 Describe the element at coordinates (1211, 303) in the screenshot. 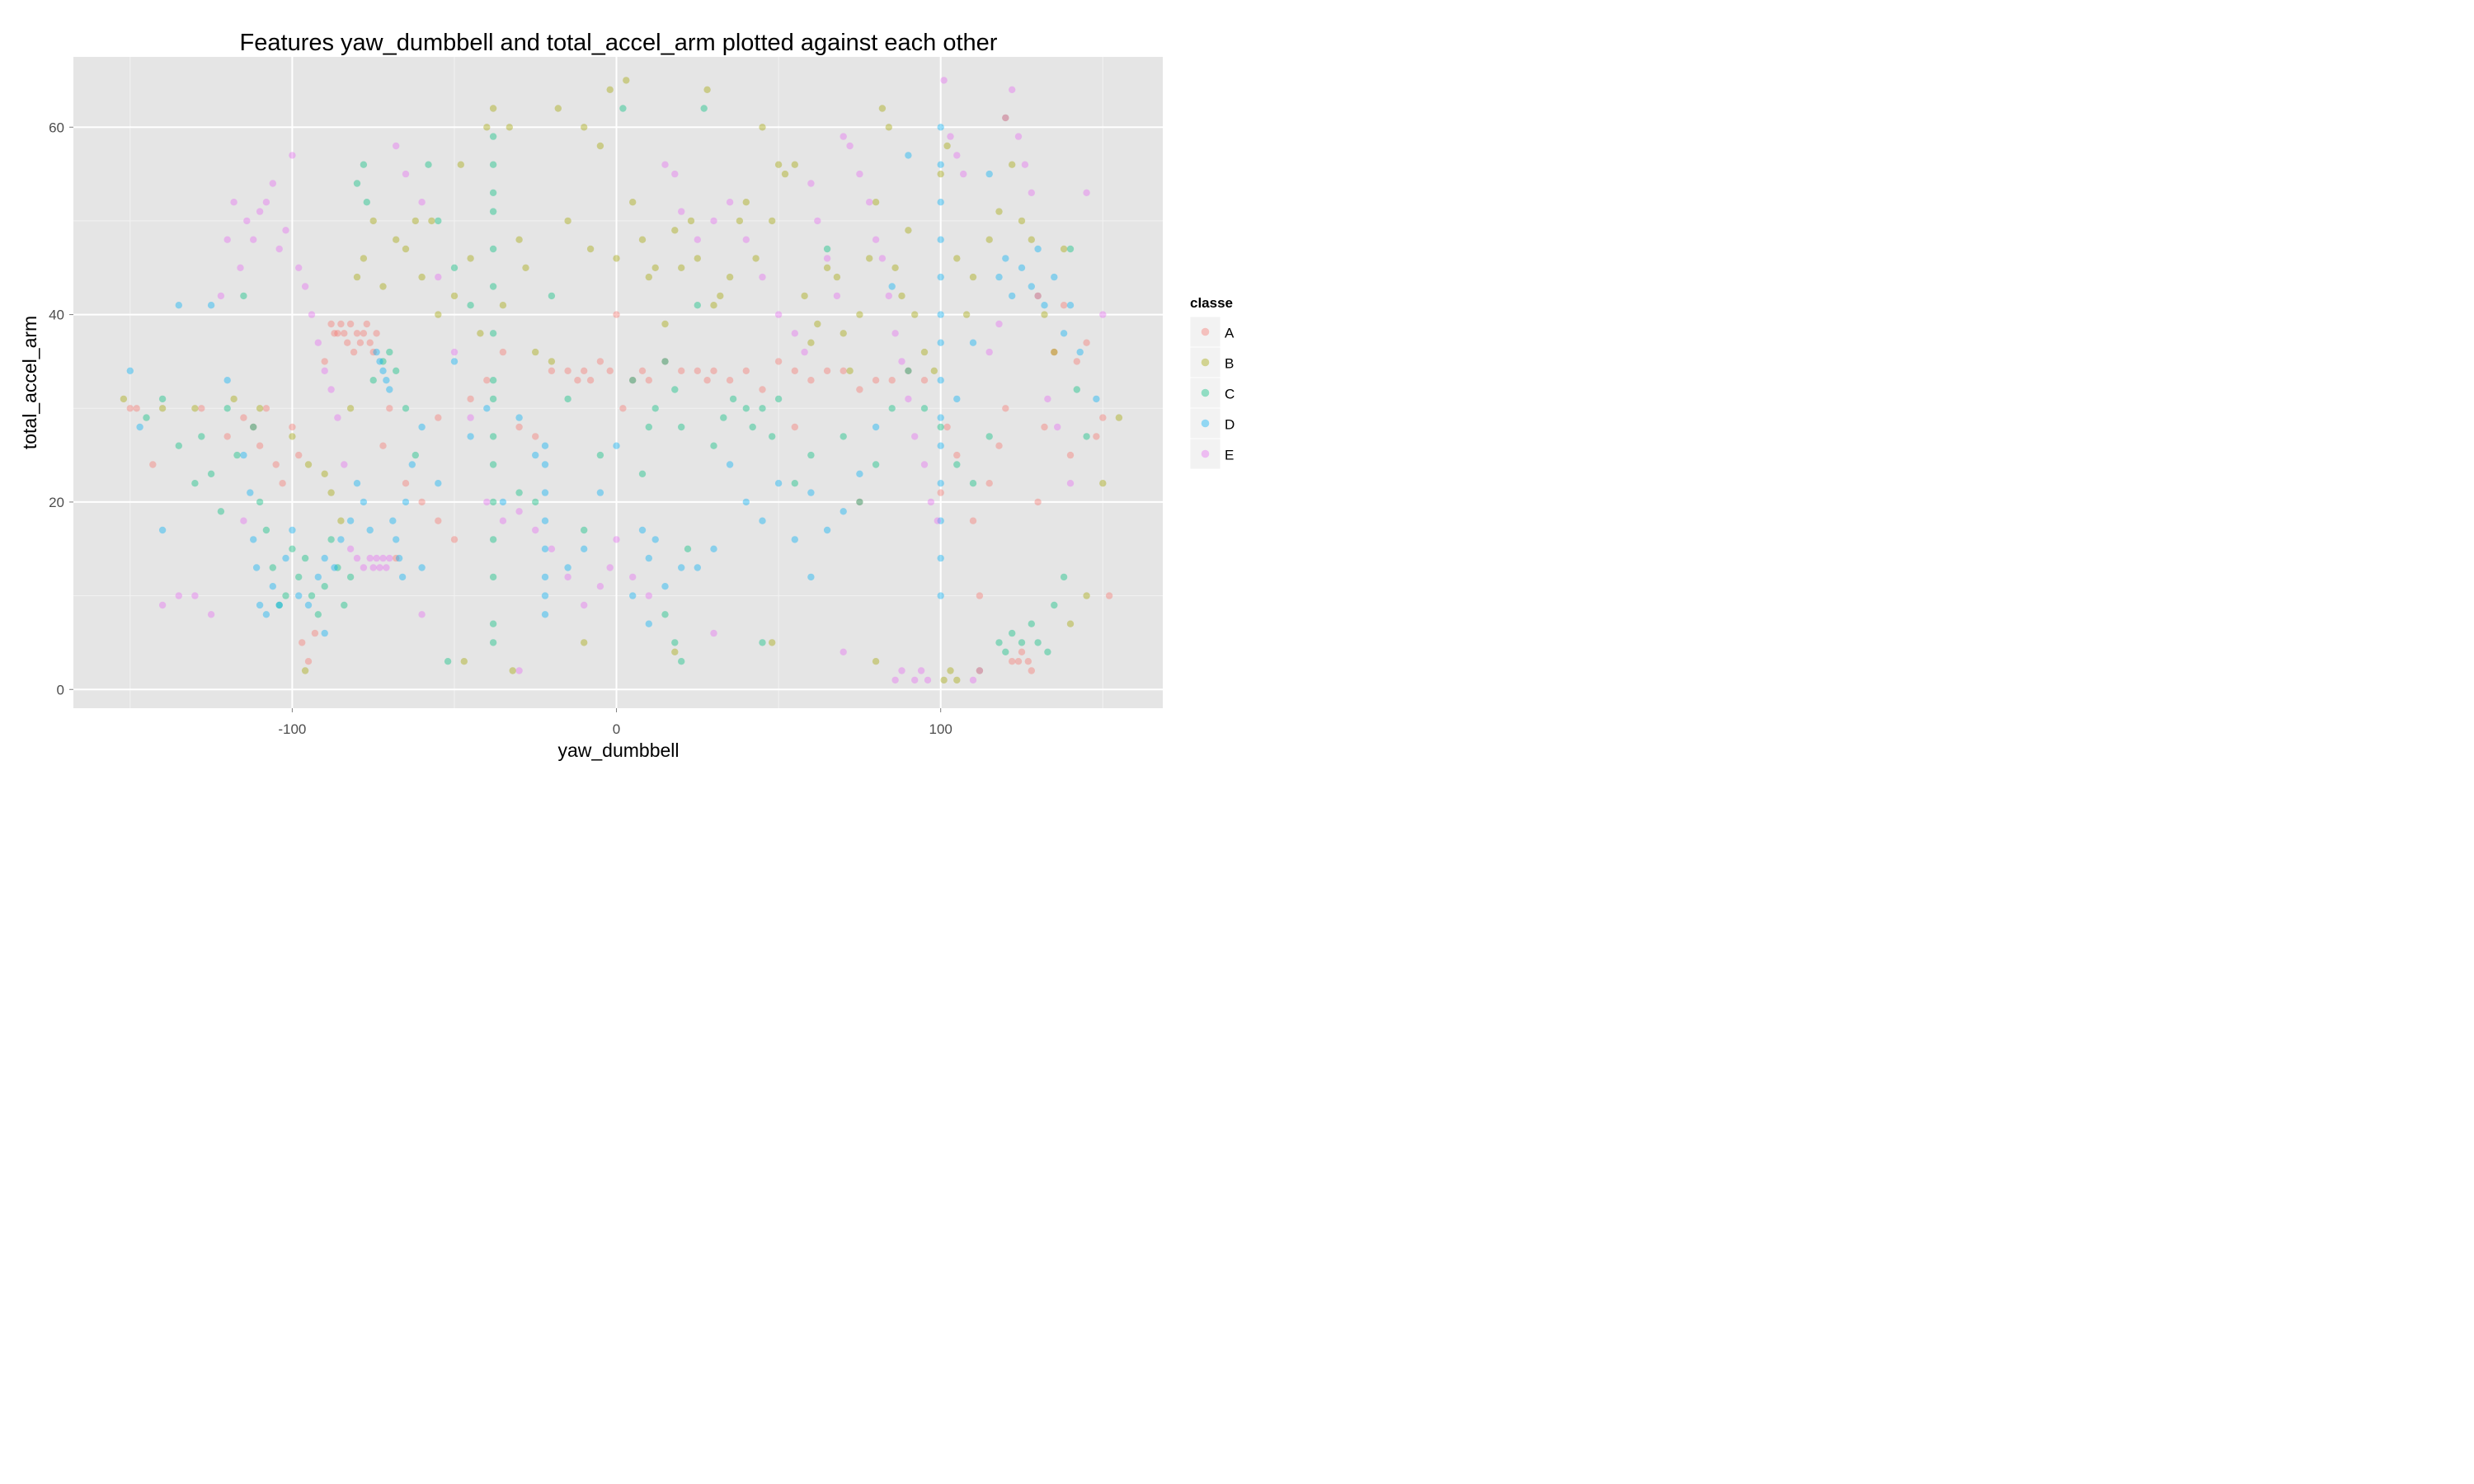

I see `legend-title: classe` at that location.